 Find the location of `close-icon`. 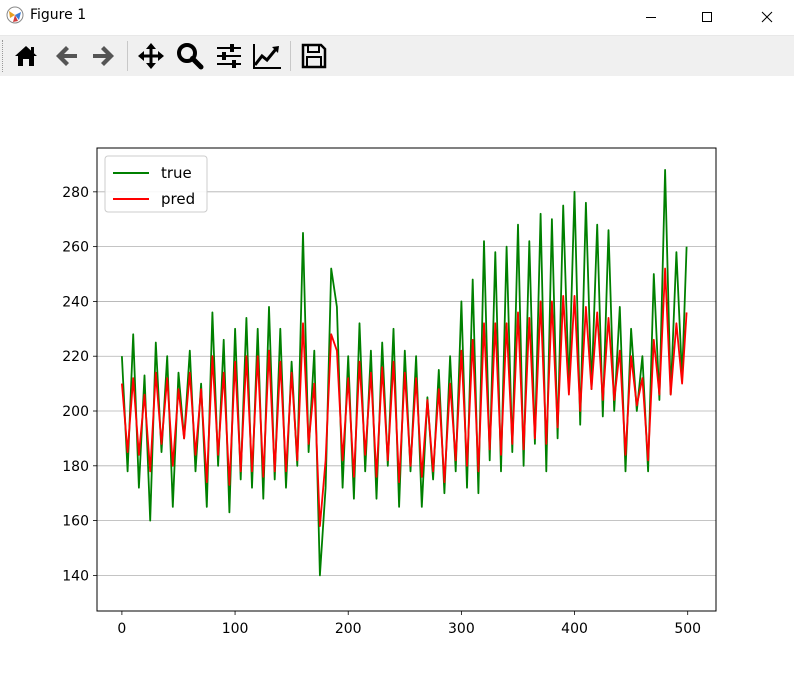

close-icon is located at coordinates (767, 16).